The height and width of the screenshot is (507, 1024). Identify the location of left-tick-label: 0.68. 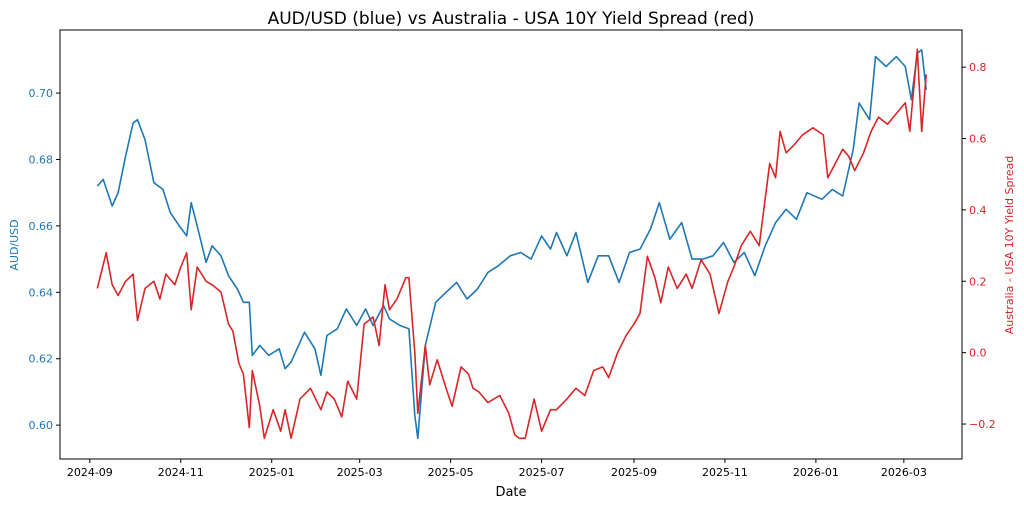
(41, 159).